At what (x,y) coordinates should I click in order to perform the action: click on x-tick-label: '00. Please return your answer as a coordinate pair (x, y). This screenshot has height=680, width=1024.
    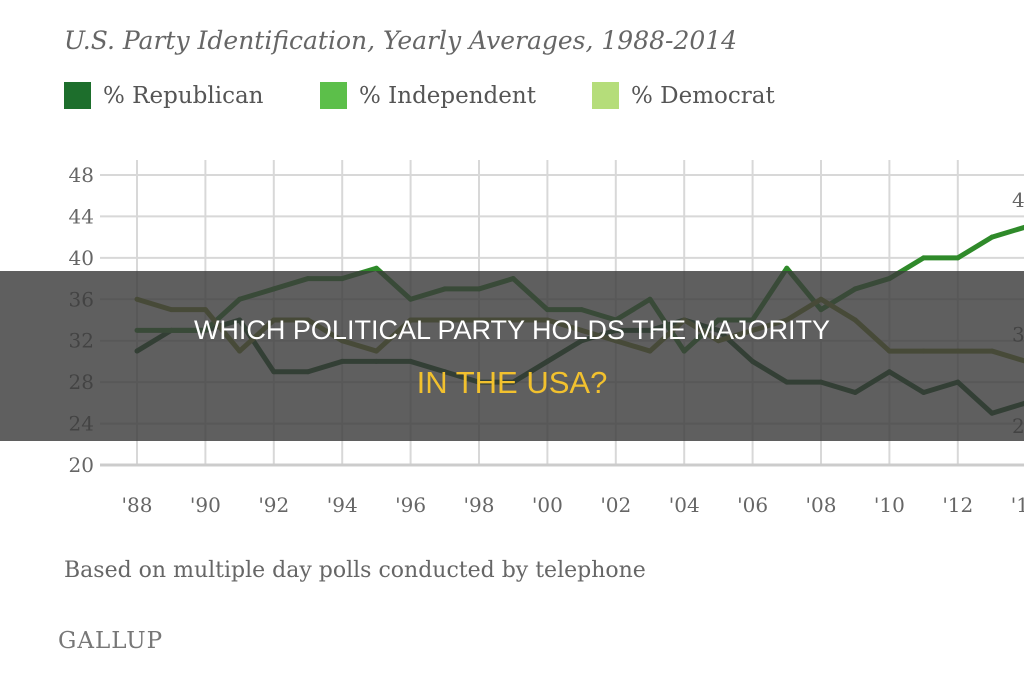
    Looking at the image, I should click on (547, 505).